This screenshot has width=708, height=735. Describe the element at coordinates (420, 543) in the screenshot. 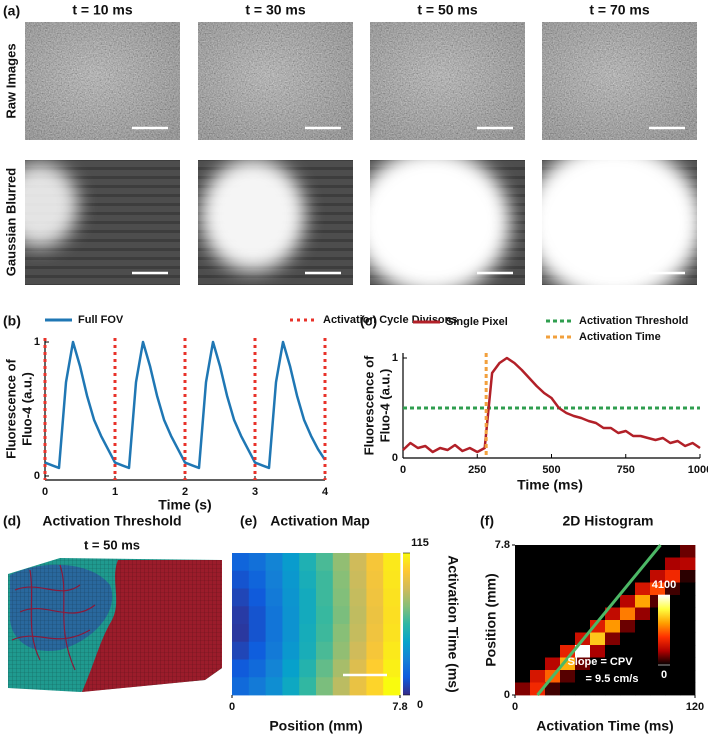

I see `colorbar-tick-label: 115` at that location.